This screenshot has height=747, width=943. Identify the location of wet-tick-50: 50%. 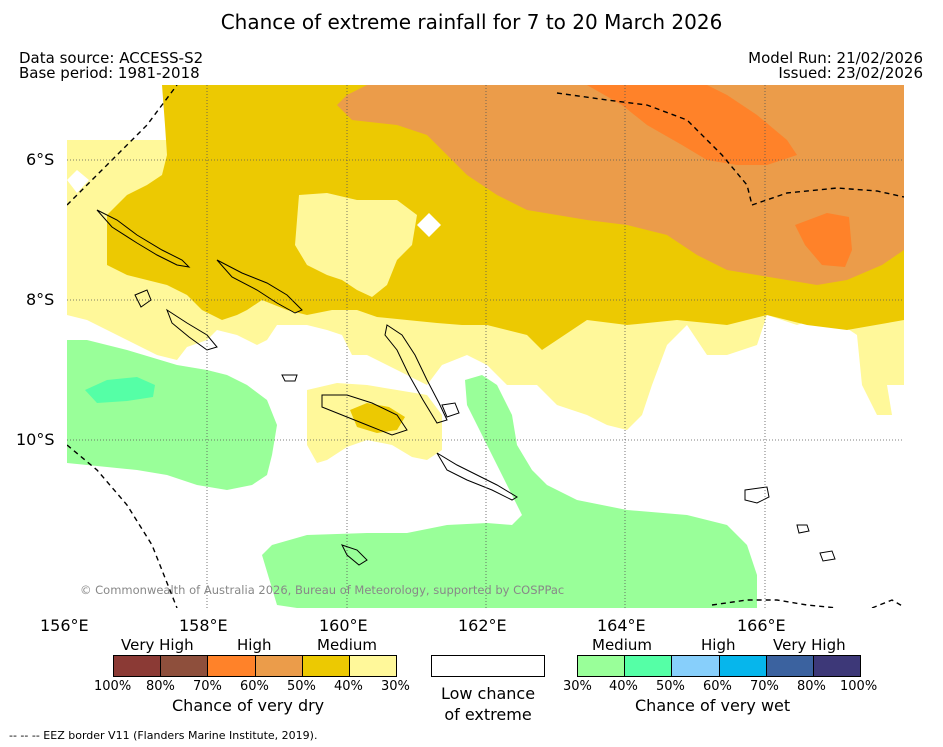
(670, 686).